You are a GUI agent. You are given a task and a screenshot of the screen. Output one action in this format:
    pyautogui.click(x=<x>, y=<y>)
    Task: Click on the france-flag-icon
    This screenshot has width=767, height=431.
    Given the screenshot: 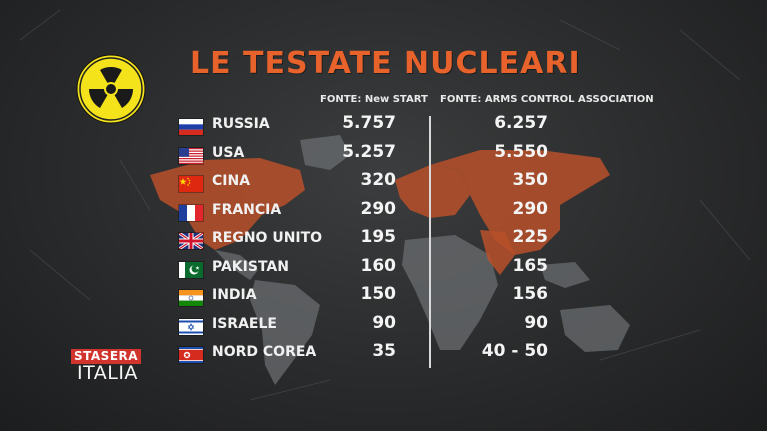 What is the action you would take?
    pyautogui.click(x=191, y=212)
    